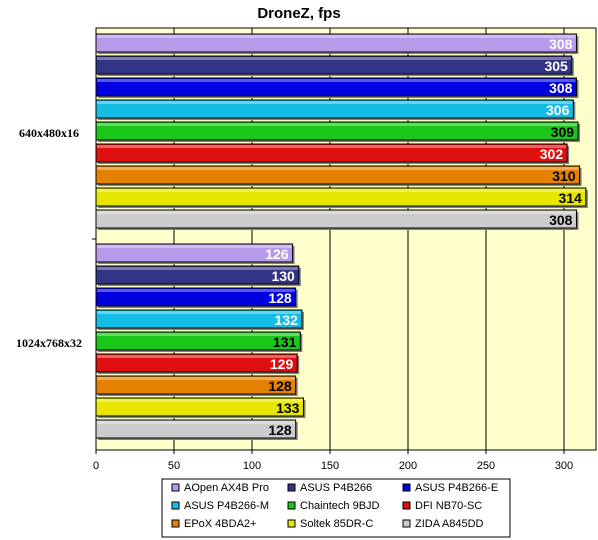 The width and height of the screenshot is (598, 540). Describe the element at coordinates (96, 466) in the screenshot. I see `x-tick-label: 0` at that location.